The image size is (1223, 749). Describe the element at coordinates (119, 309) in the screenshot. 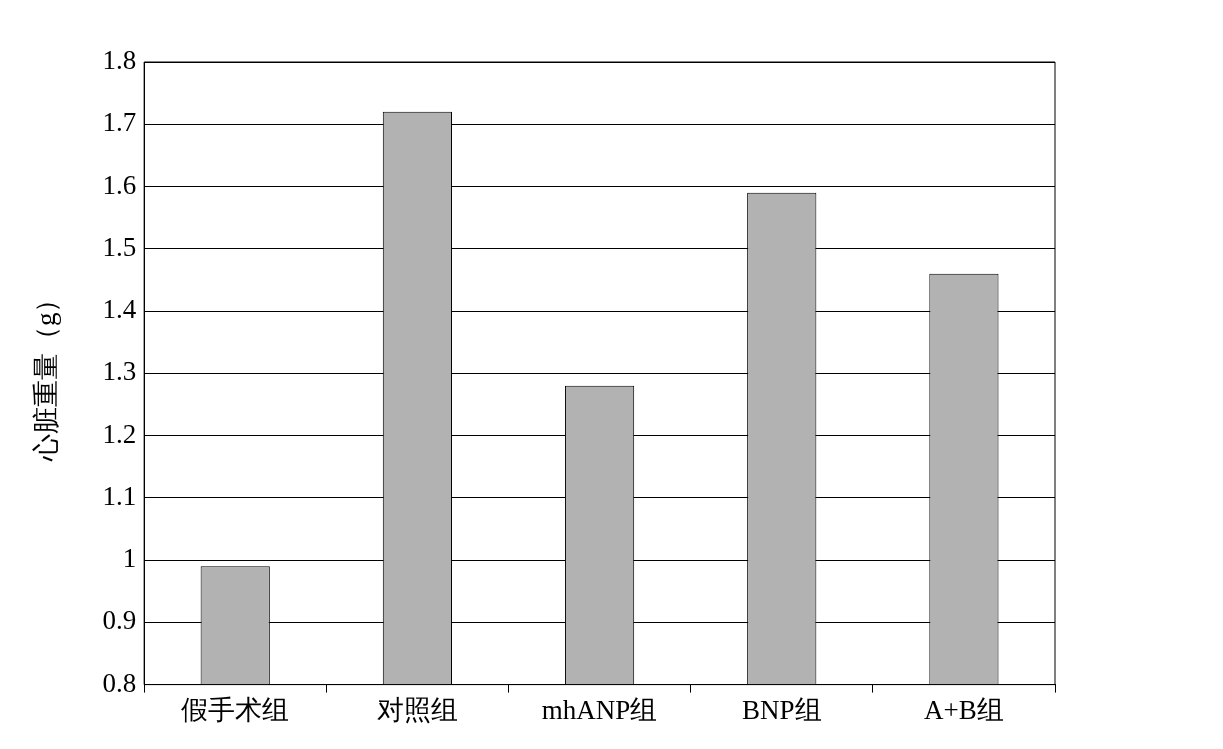

I see `y-tick-label: 1.4` at that location.